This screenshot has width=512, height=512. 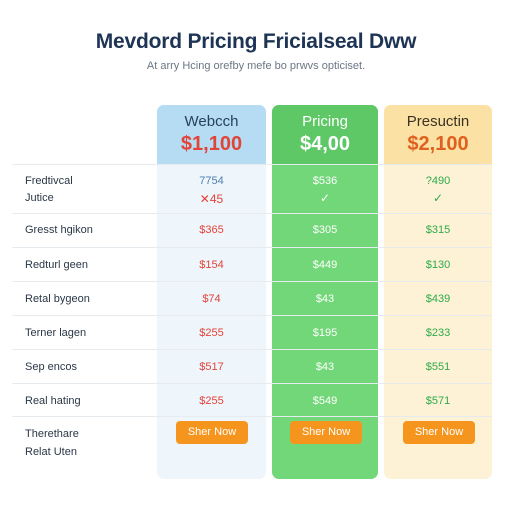 What do you see at coordinates (39, 198) in the screenshot?
I see `row-label: Jutice` at bounding box center [39, 198].